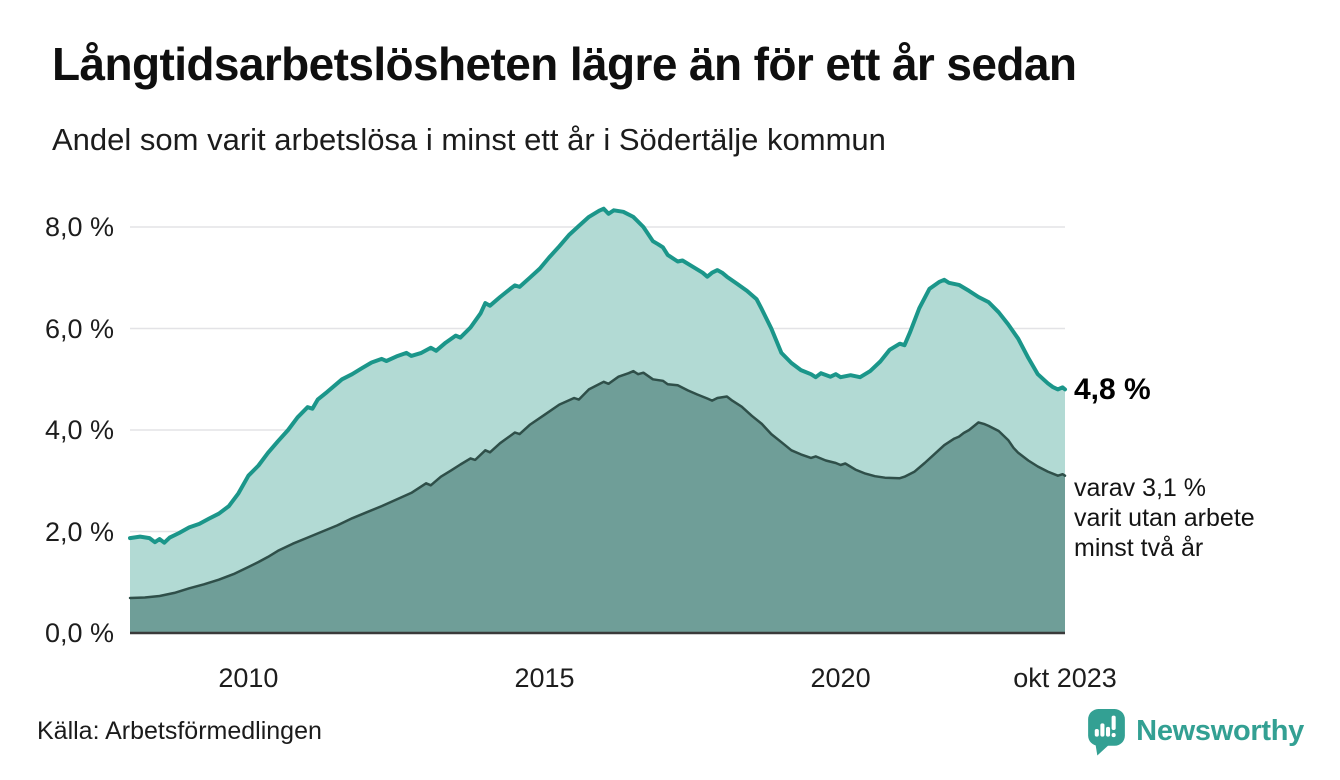  I want to click on brand-logo: Newsworthy, so click(1195, 731).